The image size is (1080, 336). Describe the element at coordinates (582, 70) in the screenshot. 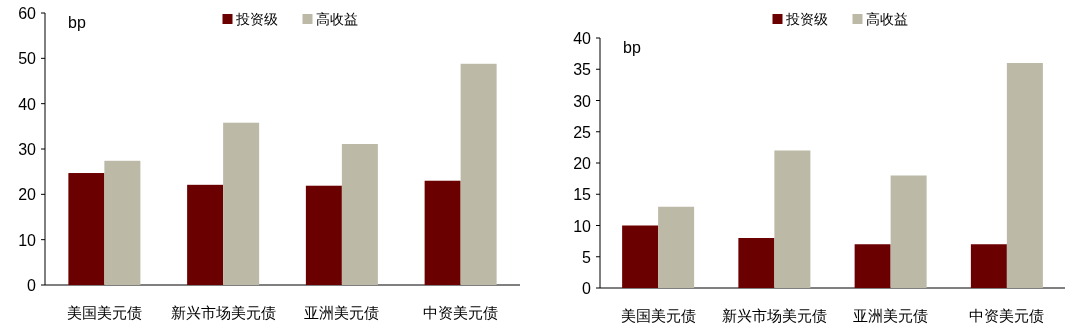

I see `y-tick-label: 35` at that location.